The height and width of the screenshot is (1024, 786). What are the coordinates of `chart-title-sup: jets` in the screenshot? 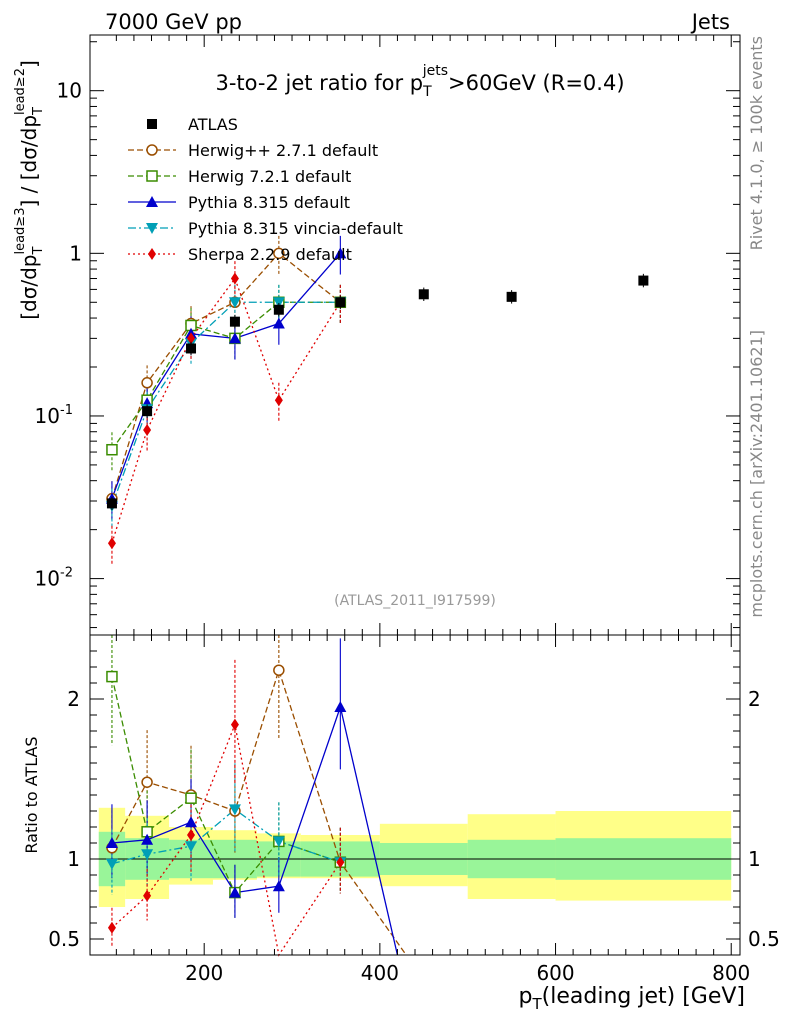 It's located at (435, 71).